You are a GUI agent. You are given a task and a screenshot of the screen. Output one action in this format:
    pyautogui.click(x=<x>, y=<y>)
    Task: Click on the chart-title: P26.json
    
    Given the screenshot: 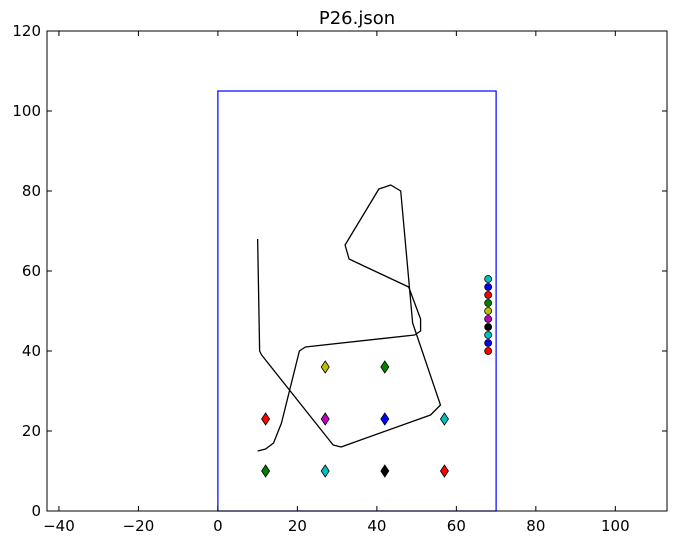 What is the action you would take?
    pyautogui.click(x=357, y=18)
    